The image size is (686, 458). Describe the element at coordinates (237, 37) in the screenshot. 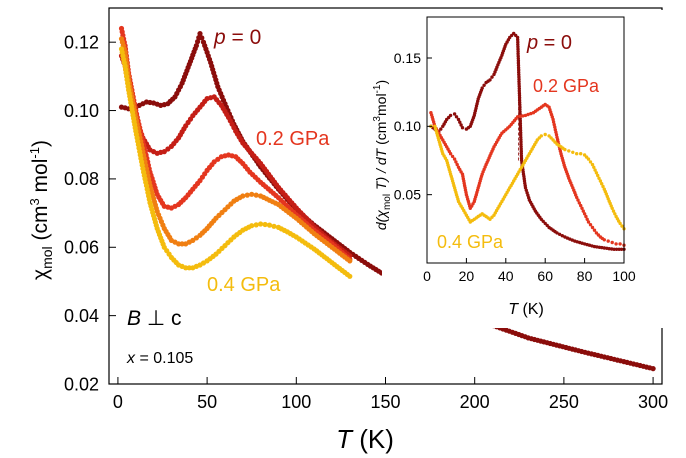

I see `label-p0: p = 0` at that location.